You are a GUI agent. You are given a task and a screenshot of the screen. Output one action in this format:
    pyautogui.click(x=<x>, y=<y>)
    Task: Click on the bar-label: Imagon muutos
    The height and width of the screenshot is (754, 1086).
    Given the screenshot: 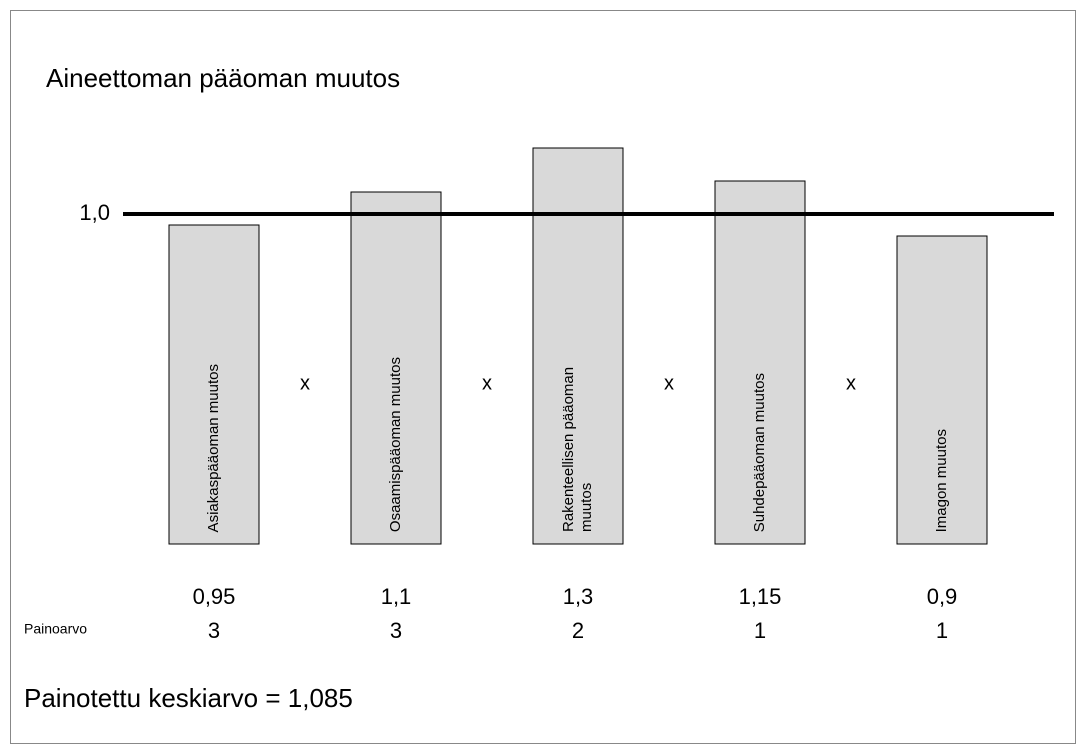 What is the action you would take?
    pyautogui.click(x=942, y=416)
    